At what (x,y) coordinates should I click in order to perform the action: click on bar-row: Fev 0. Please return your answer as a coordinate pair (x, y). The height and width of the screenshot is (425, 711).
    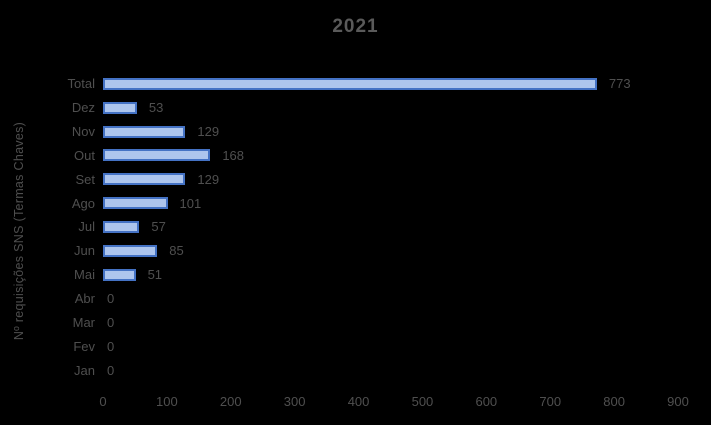
    Looking at the image, I should click on (355, 346).